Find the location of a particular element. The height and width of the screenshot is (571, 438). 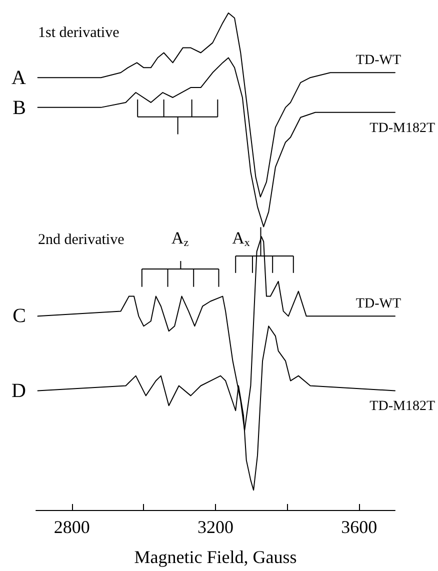

x-tick-label: 2800 is located at coordinates (72, 527).